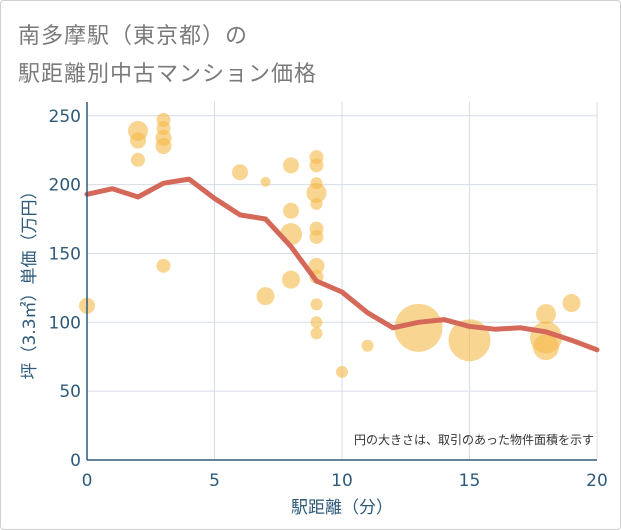 This screenshot has width=621, height=530. Describe the element at coordinates (133, 36) in the screenshot. I see `chart-title-line-1: 南多摩駅（東京都）の` at that location.